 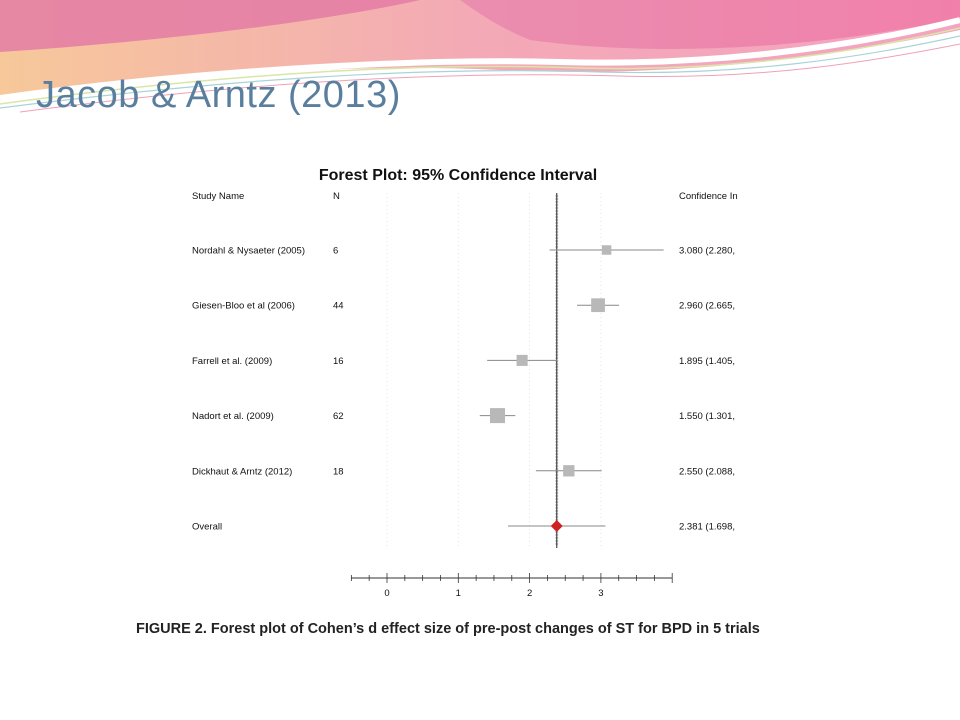 What do you see at coordinates (338, 306) in the screenshot?
I see `study-n-label: 44` at bounding box center [338, 306].